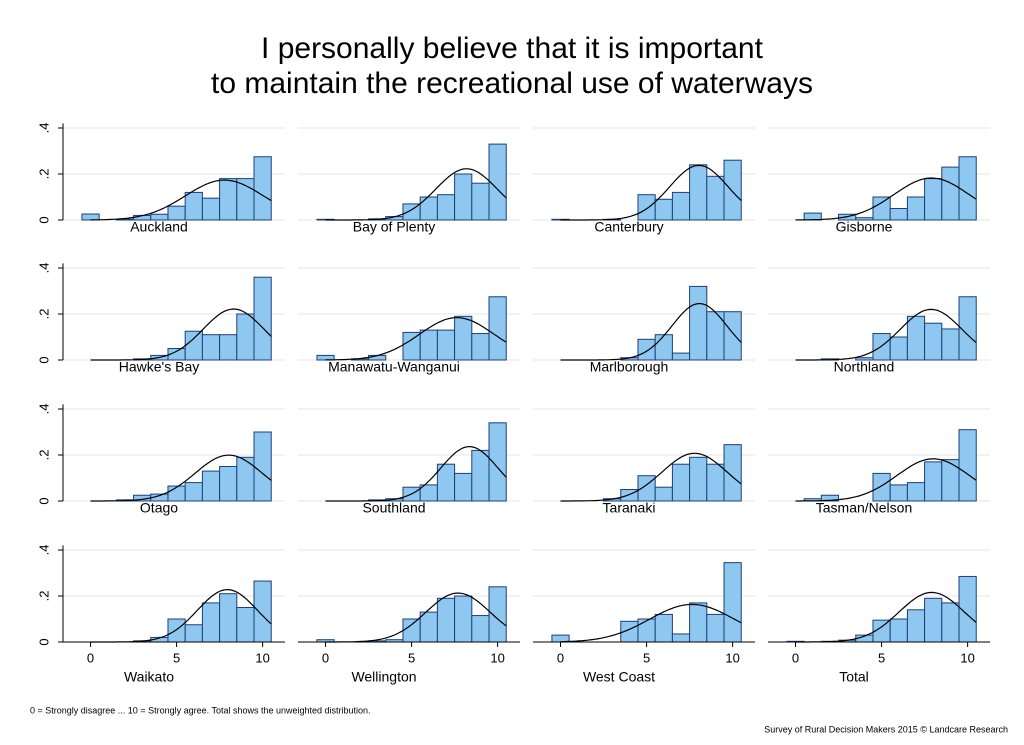 The height and width of the screenshot is (745, 1024). I want to click on panel-label: Northland, so click(864, 367).